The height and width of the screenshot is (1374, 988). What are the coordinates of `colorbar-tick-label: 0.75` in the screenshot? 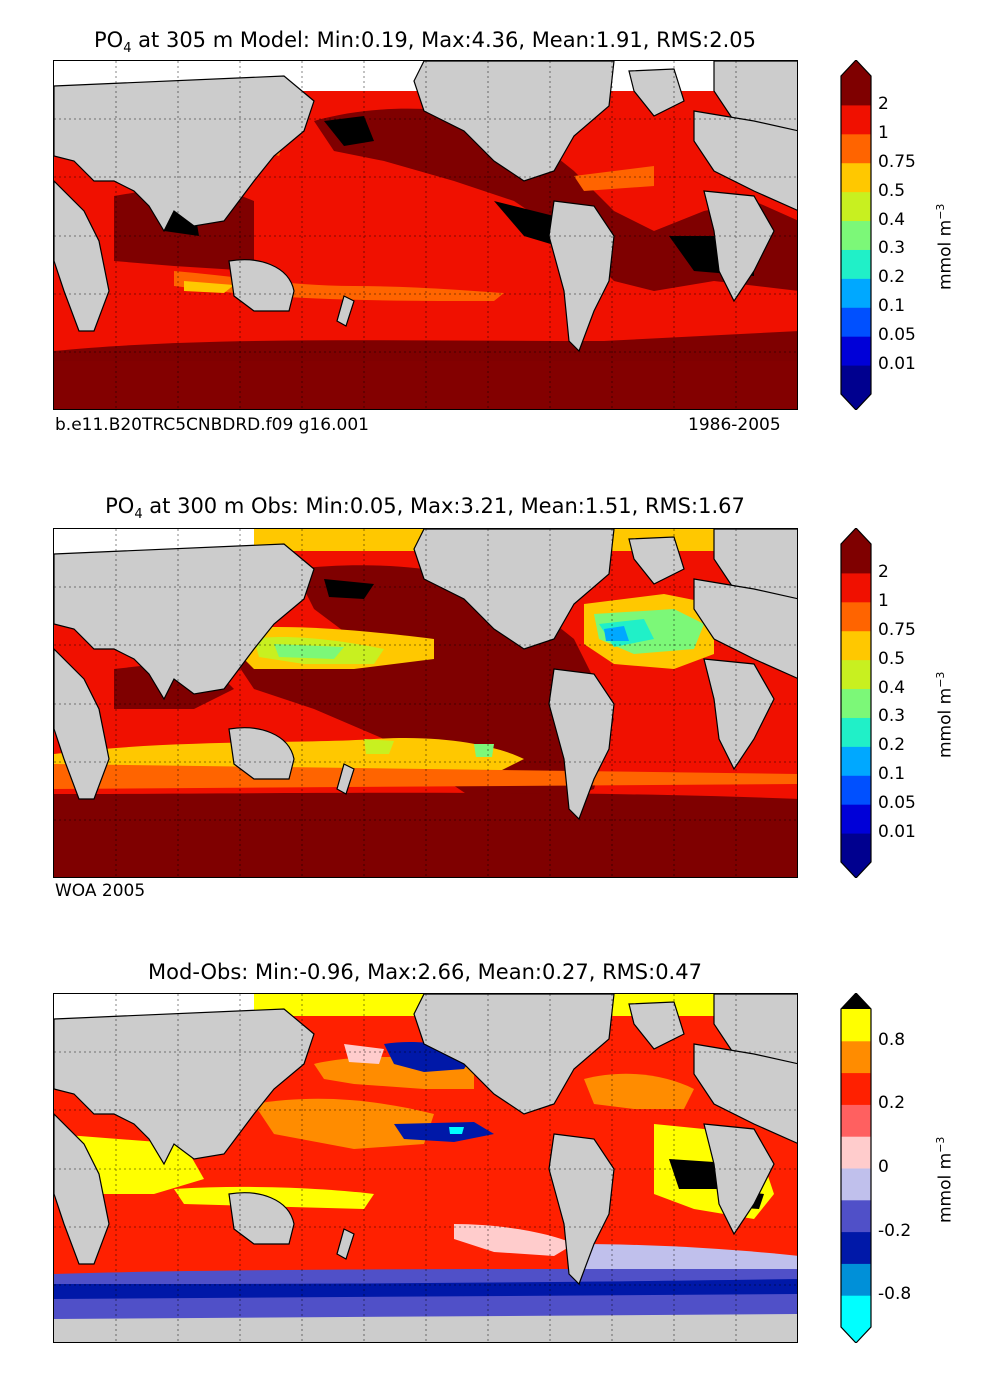 It's located at (897, 629).